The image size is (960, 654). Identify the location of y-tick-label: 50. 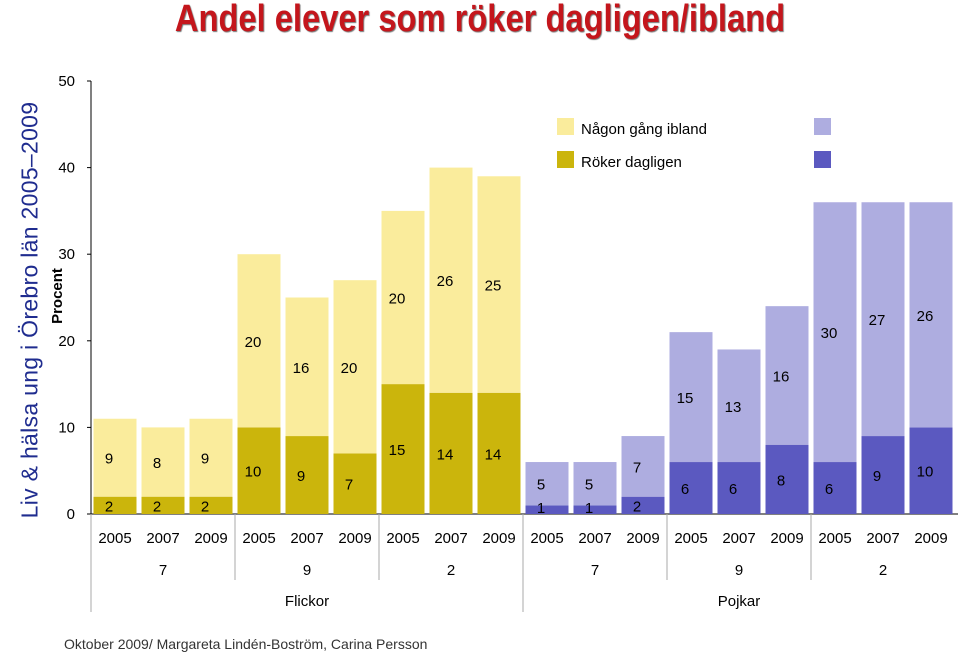
(66, 81).